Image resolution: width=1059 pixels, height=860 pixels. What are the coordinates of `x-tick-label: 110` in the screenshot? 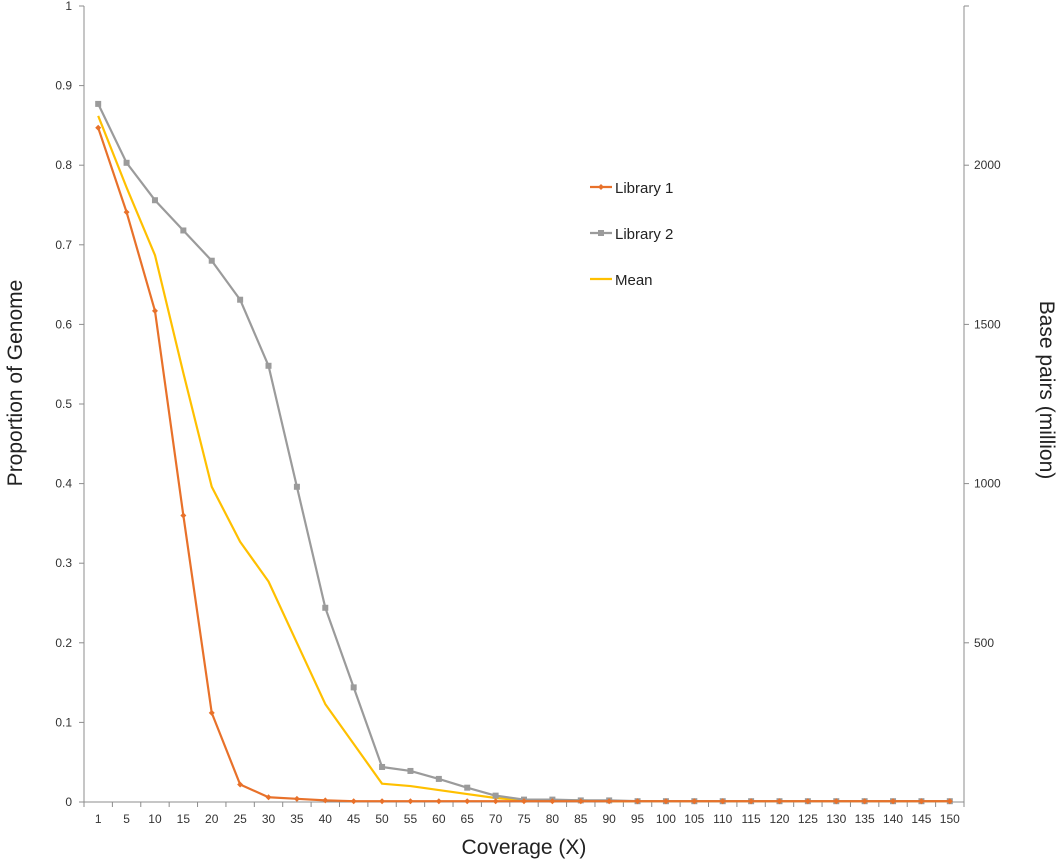 It's located at (722, 819).